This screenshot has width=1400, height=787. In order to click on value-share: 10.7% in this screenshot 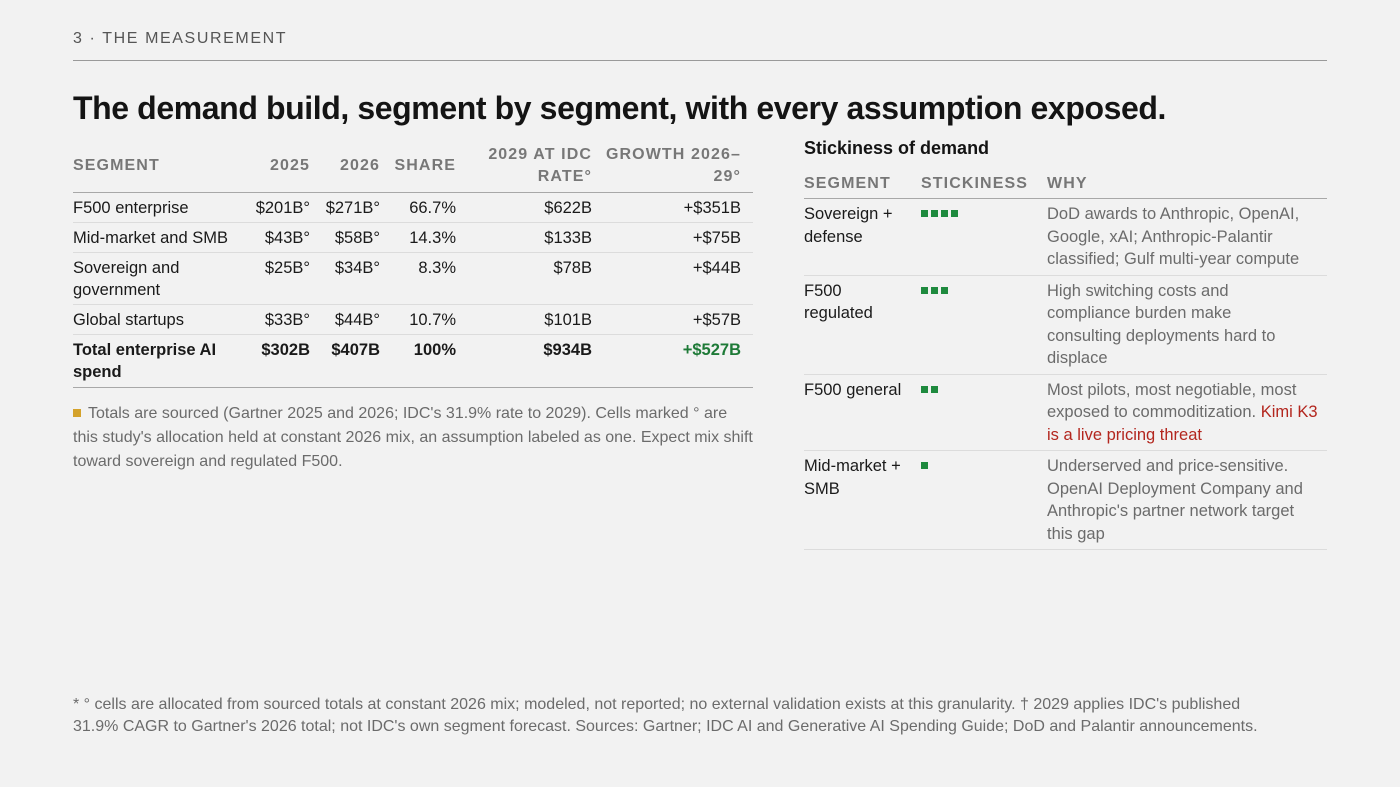, I will do `click(418, 319)`.